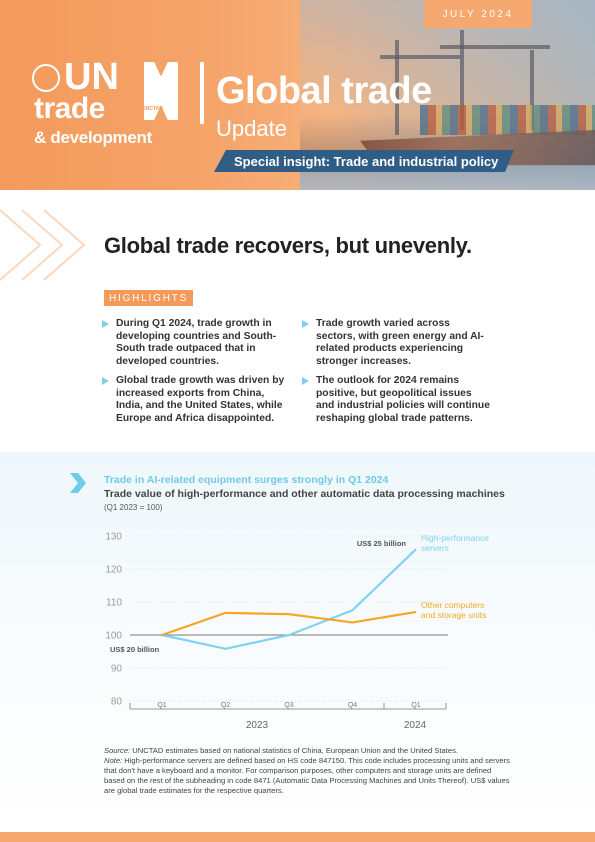 The width and height of the screenshot is (595, 842). I want to click on chevron-decoration-icon, so click(43, 245).